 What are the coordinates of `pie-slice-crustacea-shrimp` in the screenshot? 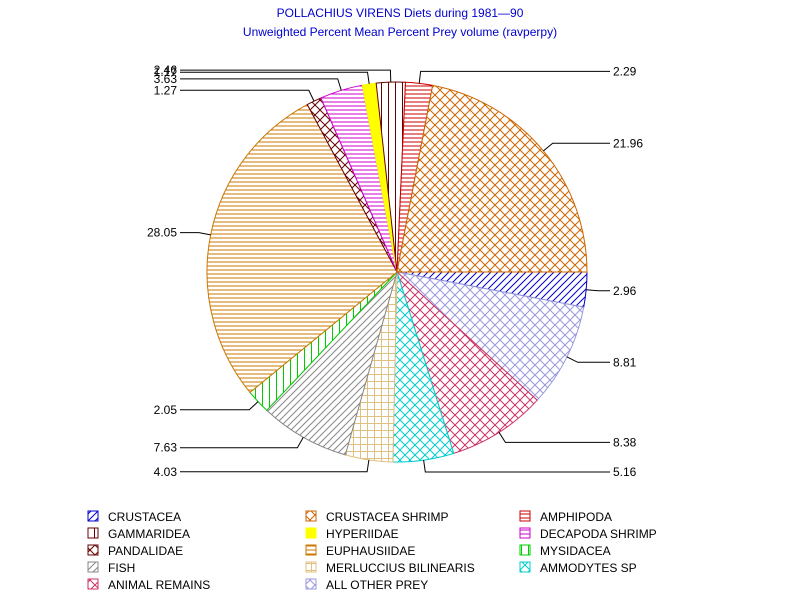 It's located at (492, 178).